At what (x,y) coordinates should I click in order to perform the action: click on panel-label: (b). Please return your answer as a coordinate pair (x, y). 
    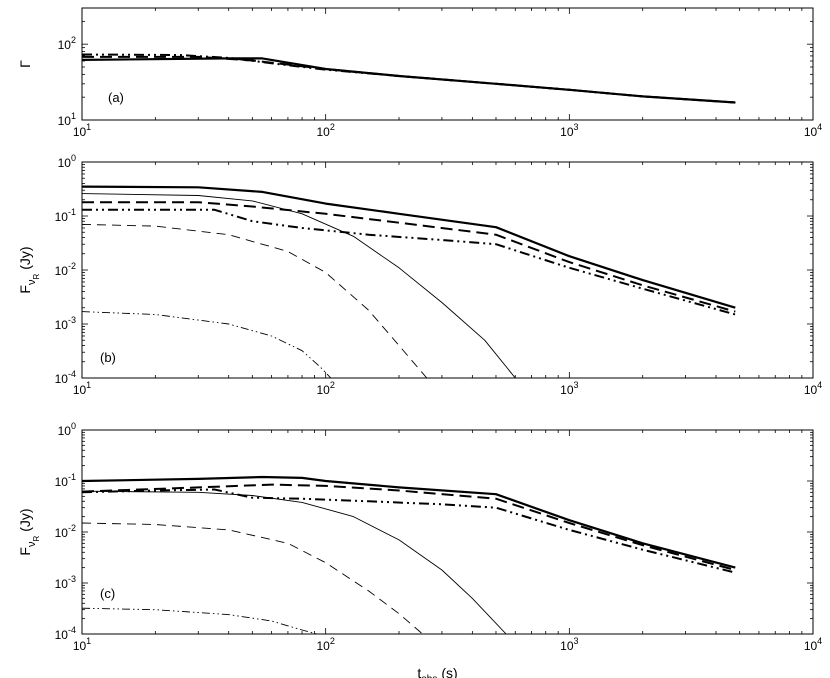
    Looking at the image, I should click on (108, 357).